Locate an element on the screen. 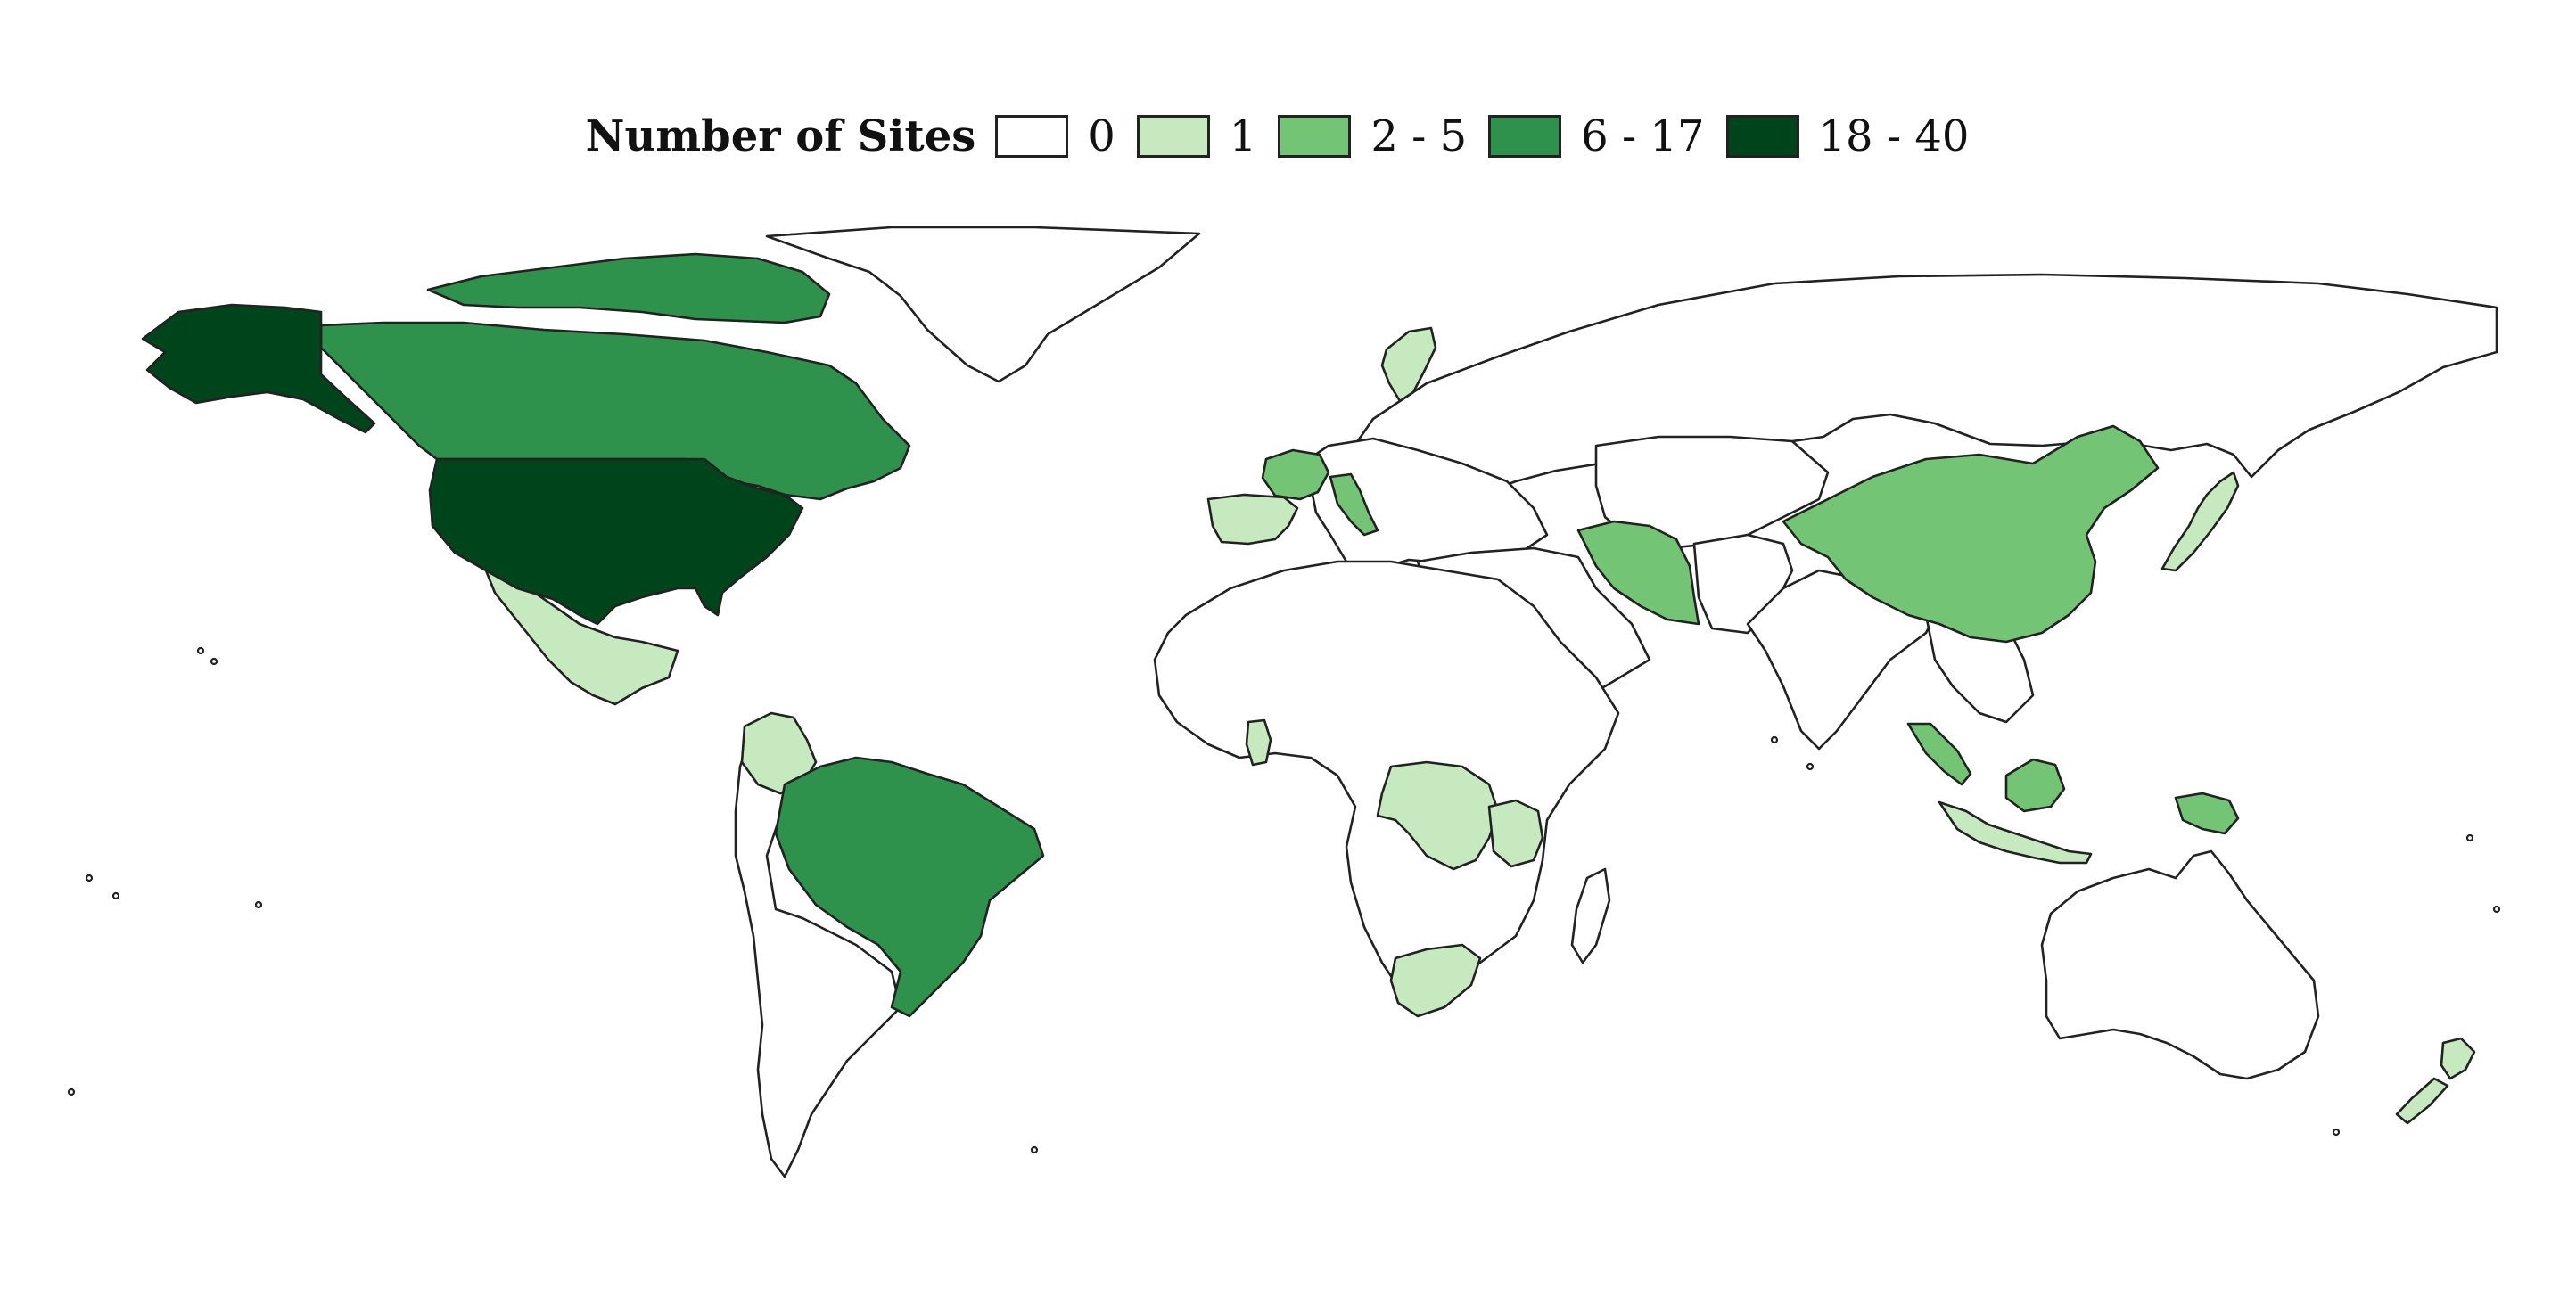 This screenshot has width=2576, height=1305. new-zealand-south is located at coordinates (2422, 1101).